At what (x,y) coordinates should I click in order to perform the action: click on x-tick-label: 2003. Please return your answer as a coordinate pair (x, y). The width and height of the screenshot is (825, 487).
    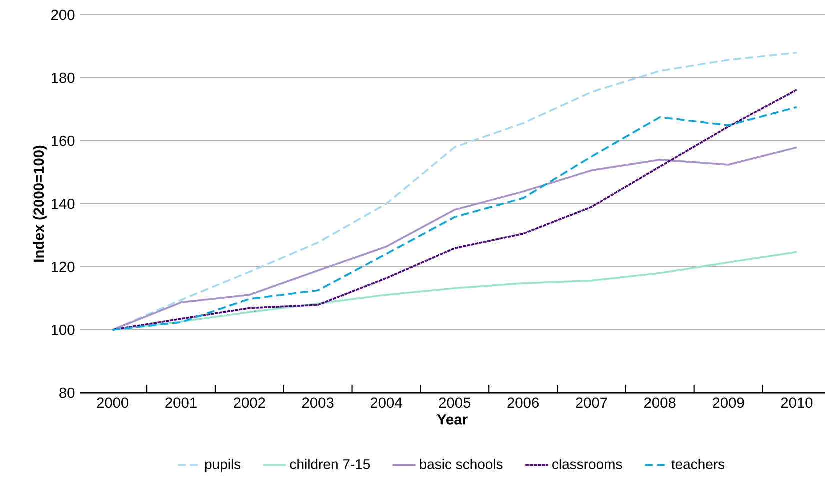
    Looking at the image, I should click on (318, 403).